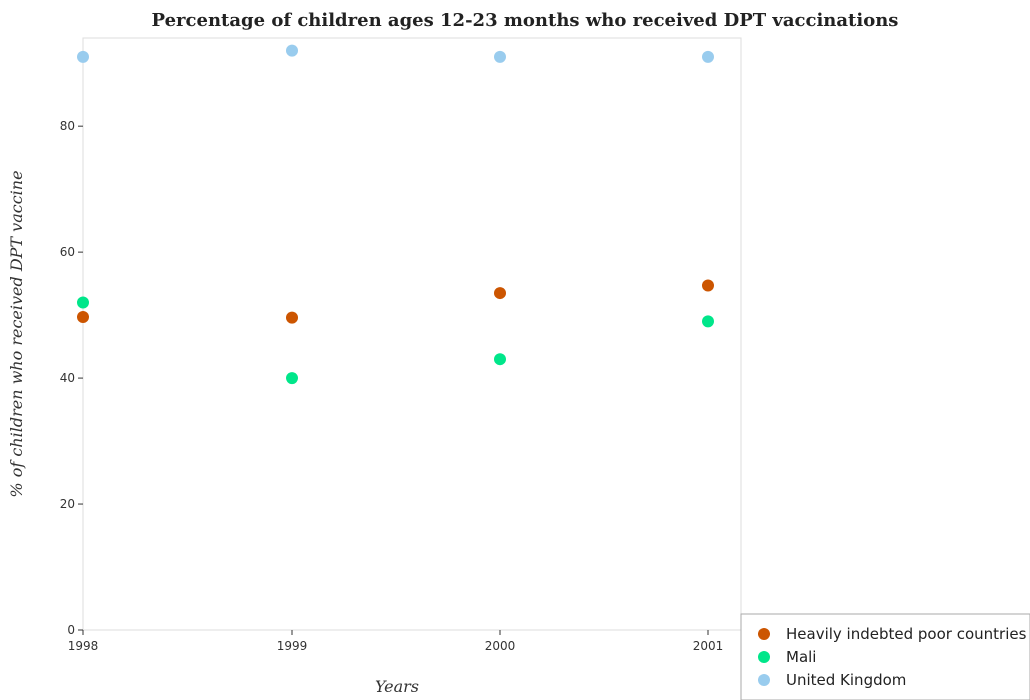 This screenshot has width=1030, height=700. I want to click on x-tick-label: 2000, so click(500, 646).